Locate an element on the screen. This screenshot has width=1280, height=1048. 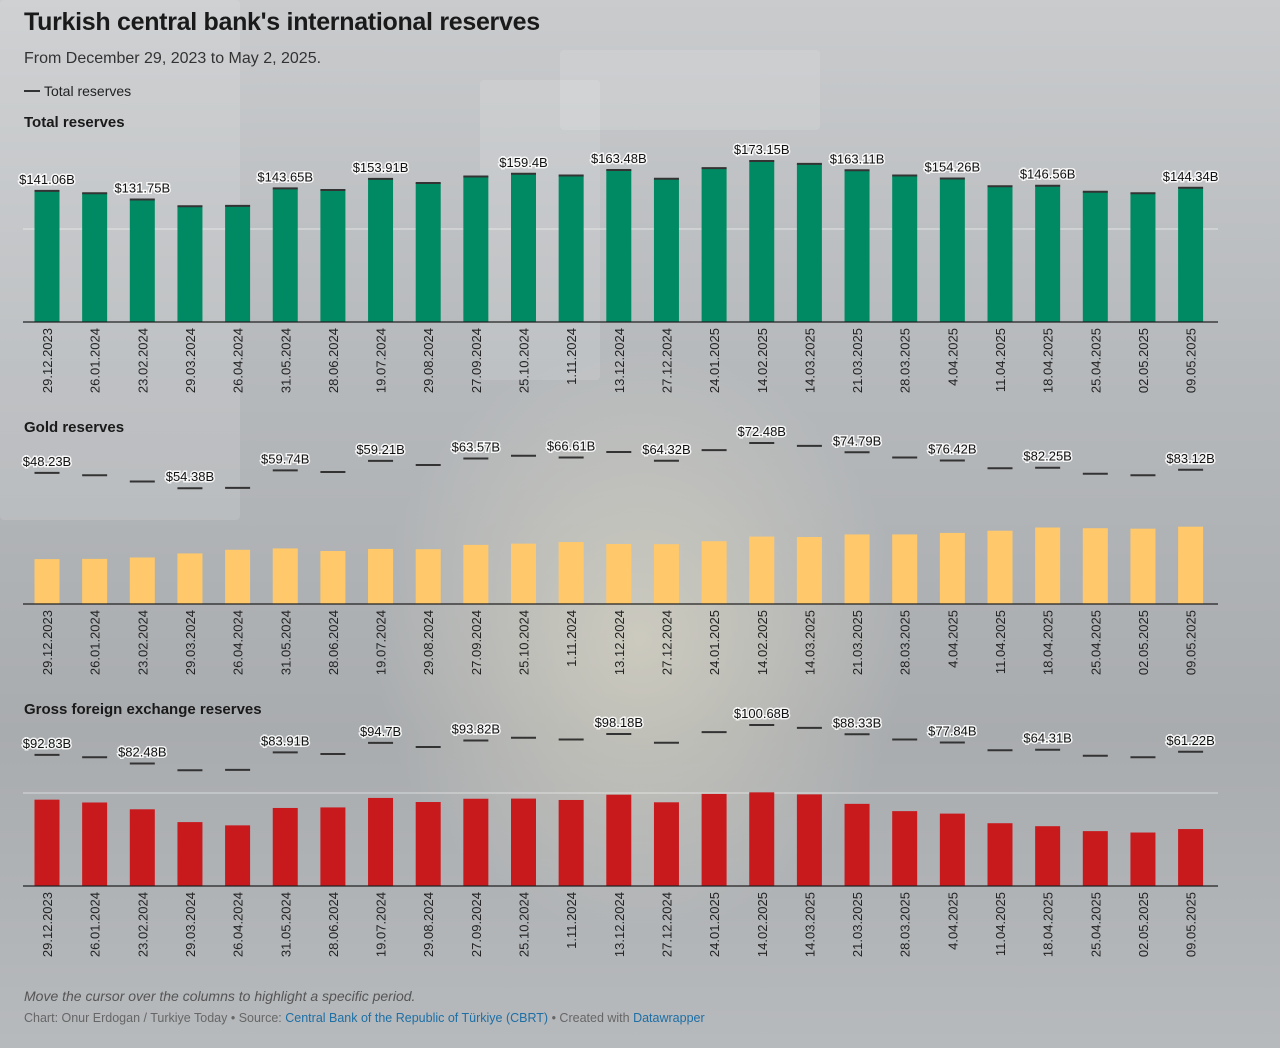
data-label: $93.82B is located at coordinates (476, 728).